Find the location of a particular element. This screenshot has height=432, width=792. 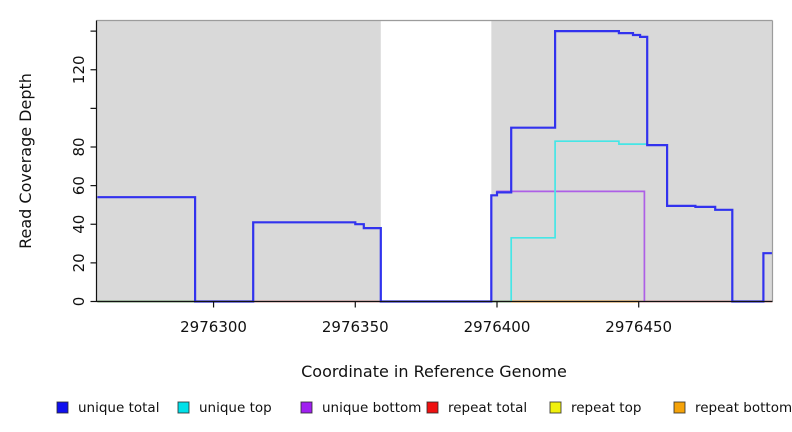

x-tick-label: 2976300 is located at coordinates (213, 327).